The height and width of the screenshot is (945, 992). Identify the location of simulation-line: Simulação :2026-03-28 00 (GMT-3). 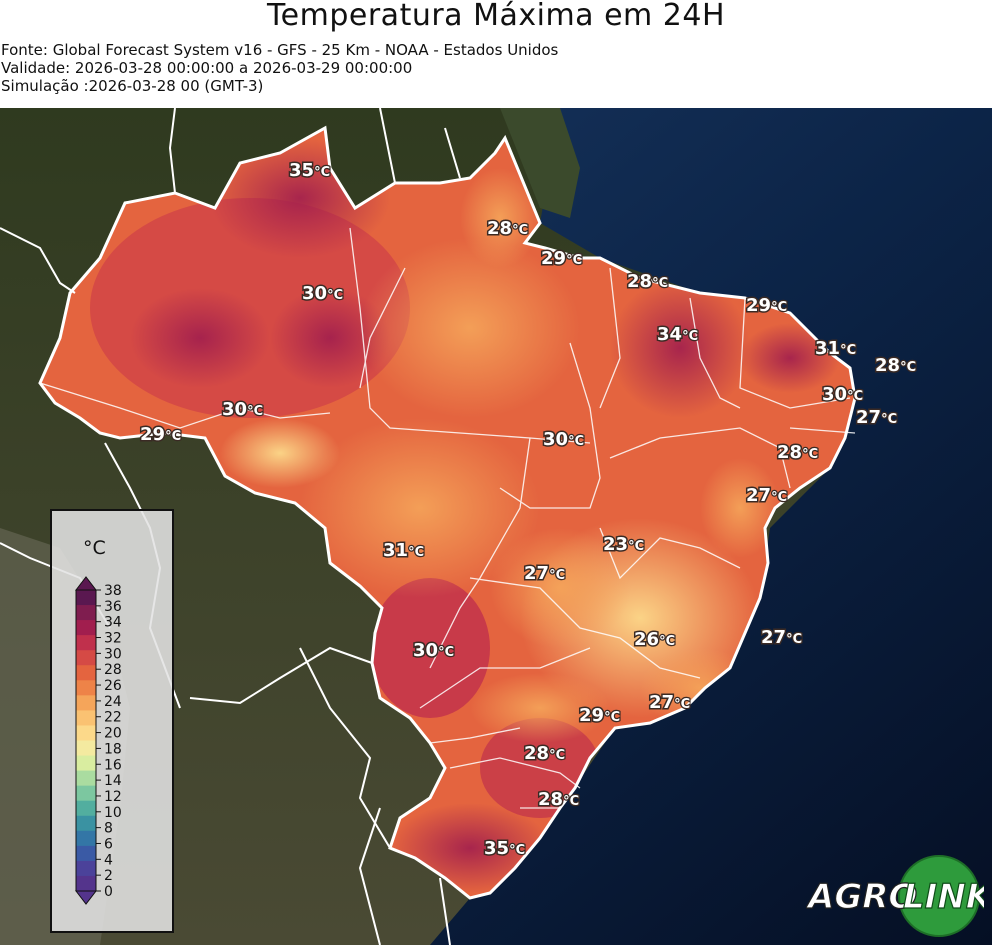
(132, 86).